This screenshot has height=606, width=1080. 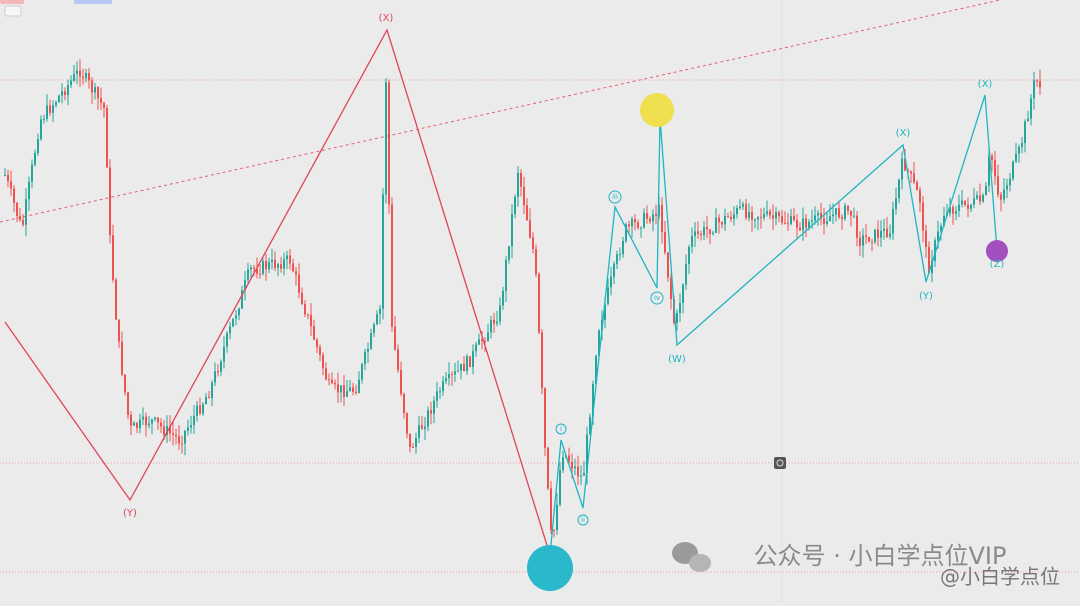 What do you see at coordinates (583, 520) in the screenshot?
I see `wave-label: ii` at bounding box center [583, 520].